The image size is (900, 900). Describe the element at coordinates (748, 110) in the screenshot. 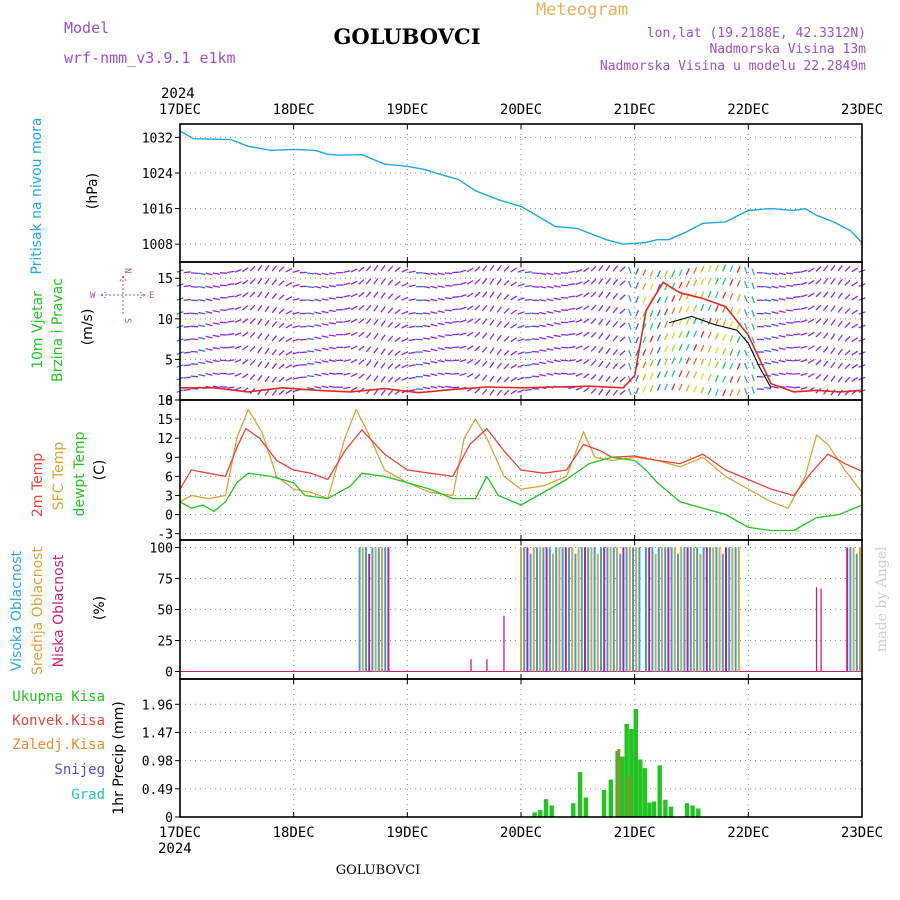

I see `top-date-label: 22DEC` at that location.